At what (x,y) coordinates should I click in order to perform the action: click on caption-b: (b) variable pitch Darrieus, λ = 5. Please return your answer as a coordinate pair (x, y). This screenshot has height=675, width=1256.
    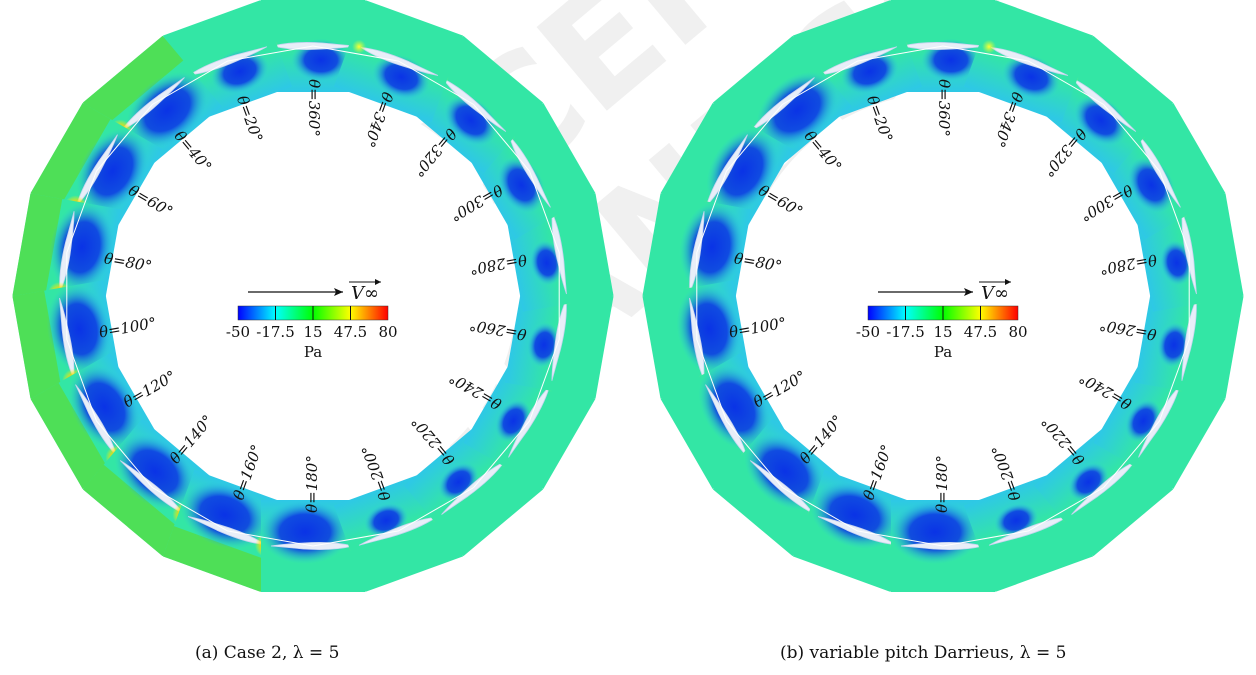
    Looking at the image, I should click on (923, 653).